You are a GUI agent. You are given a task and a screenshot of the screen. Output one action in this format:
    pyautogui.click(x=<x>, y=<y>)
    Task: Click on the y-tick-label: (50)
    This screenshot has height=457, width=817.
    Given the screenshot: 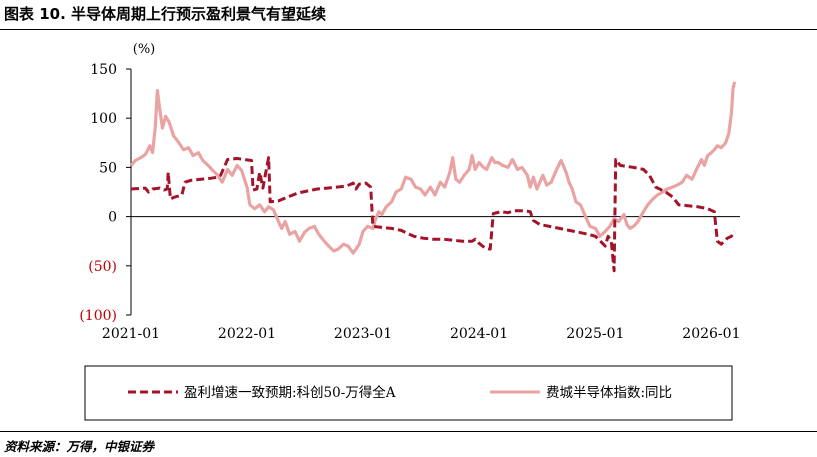 What is the action you would take?
    pyautogui.click(x=102, y=267)
    